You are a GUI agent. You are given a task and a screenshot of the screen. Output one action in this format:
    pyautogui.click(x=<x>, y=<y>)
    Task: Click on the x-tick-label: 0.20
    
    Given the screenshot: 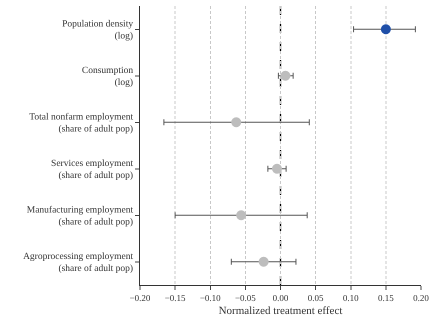 What is the action you would take?
    pyautogui.click(x=421, y=297)
    